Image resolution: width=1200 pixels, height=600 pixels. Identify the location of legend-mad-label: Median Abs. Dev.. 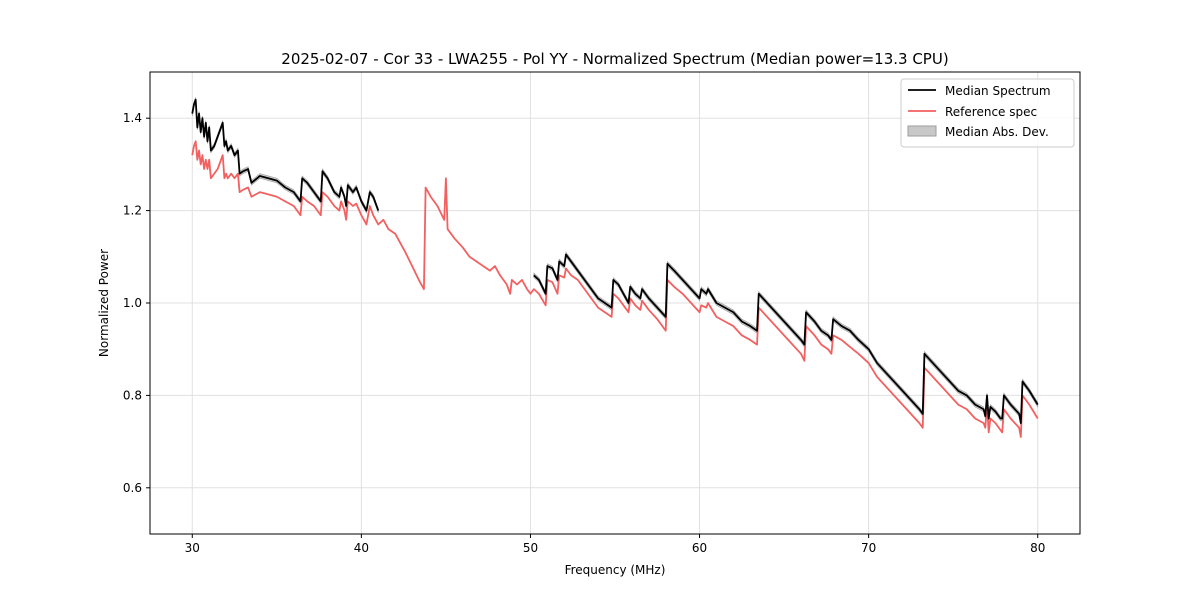
(997, 132).